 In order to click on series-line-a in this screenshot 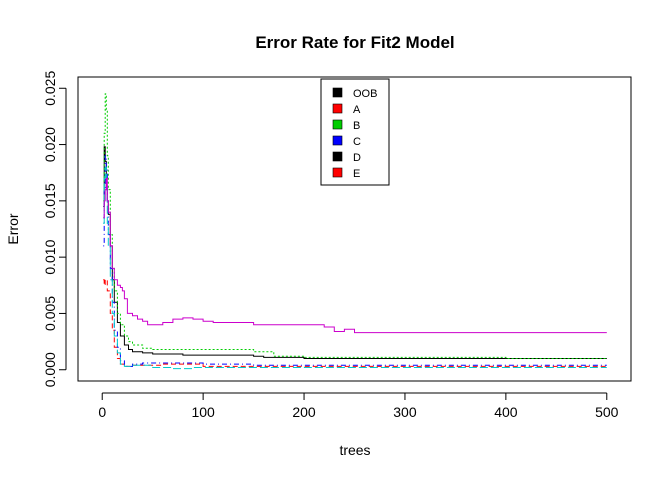, I will do `click(355, 323)`.